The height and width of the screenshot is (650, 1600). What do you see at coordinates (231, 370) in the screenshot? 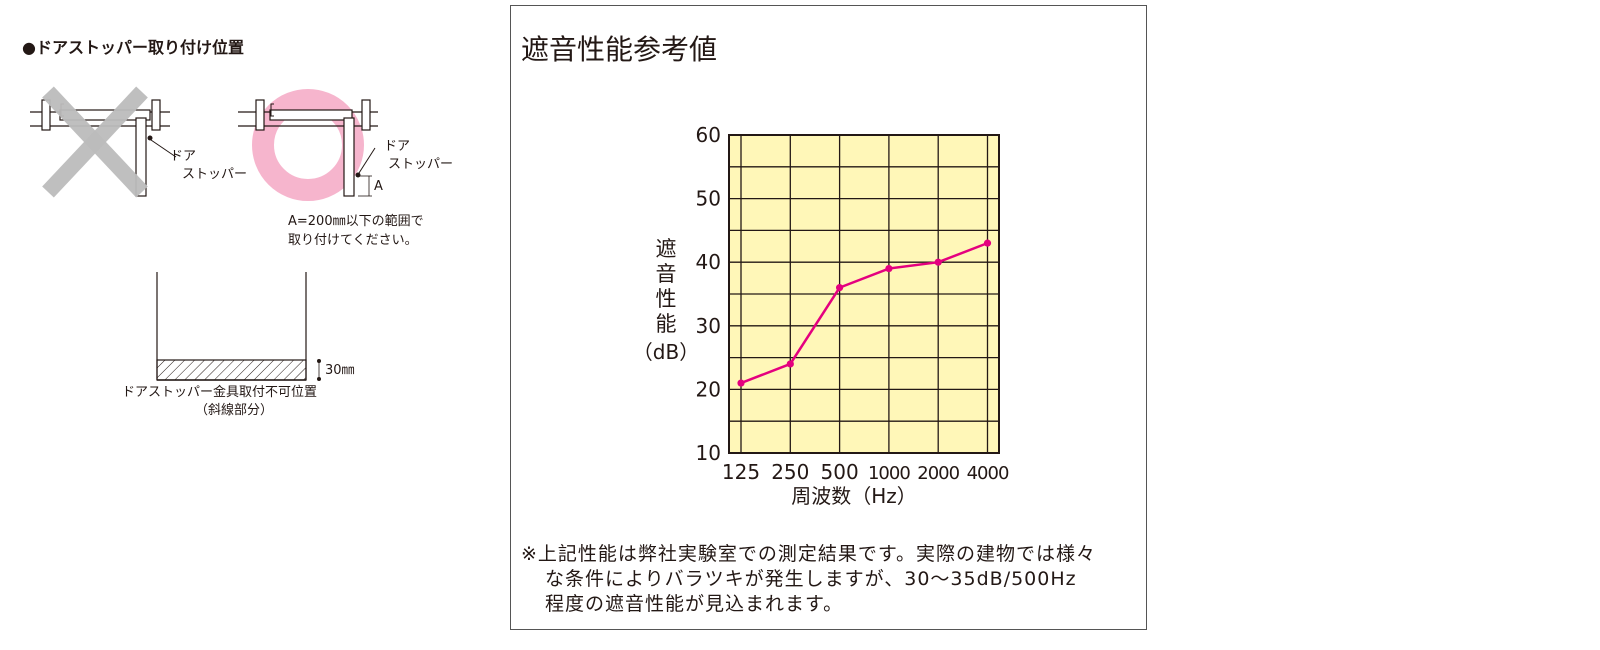
I see `hatched-area` at bounding box center [231, 370].